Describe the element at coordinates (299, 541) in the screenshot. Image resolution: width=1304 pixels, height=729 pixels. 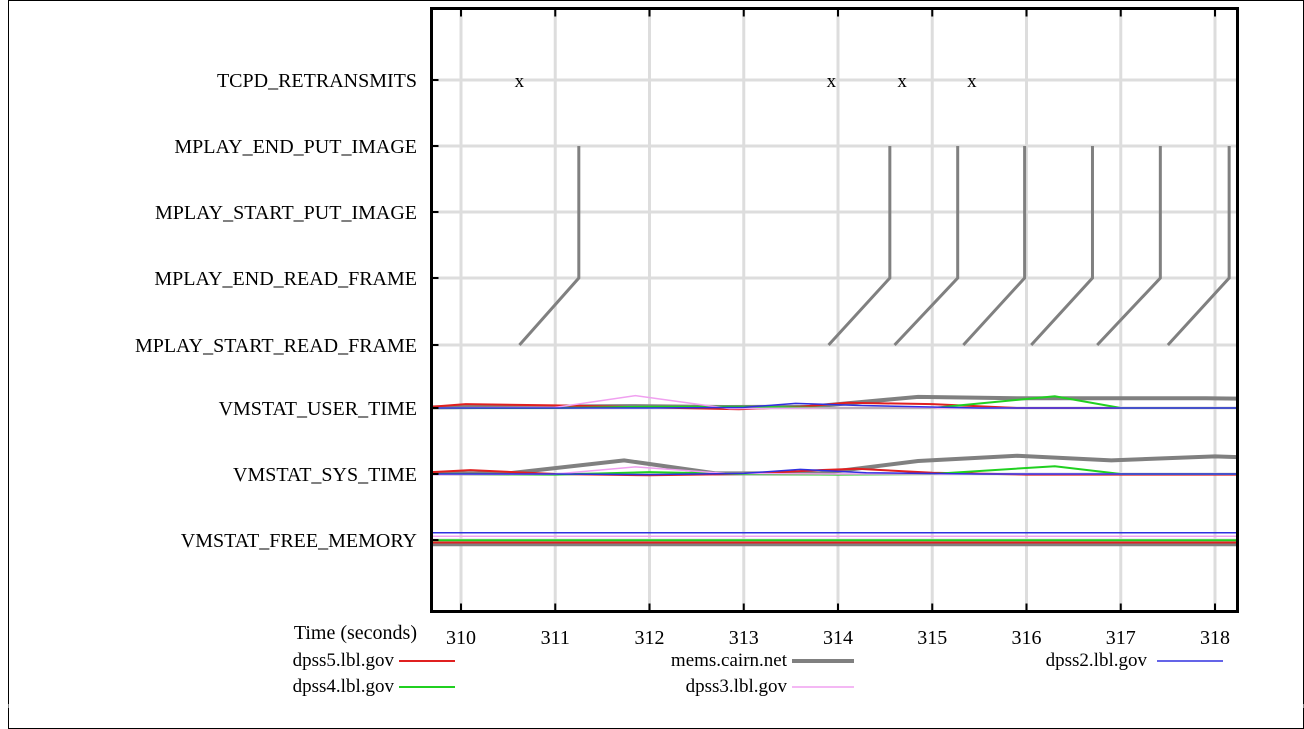
I see `y-axis-label: VMSTAT_FREE_MEMORY` at that location.